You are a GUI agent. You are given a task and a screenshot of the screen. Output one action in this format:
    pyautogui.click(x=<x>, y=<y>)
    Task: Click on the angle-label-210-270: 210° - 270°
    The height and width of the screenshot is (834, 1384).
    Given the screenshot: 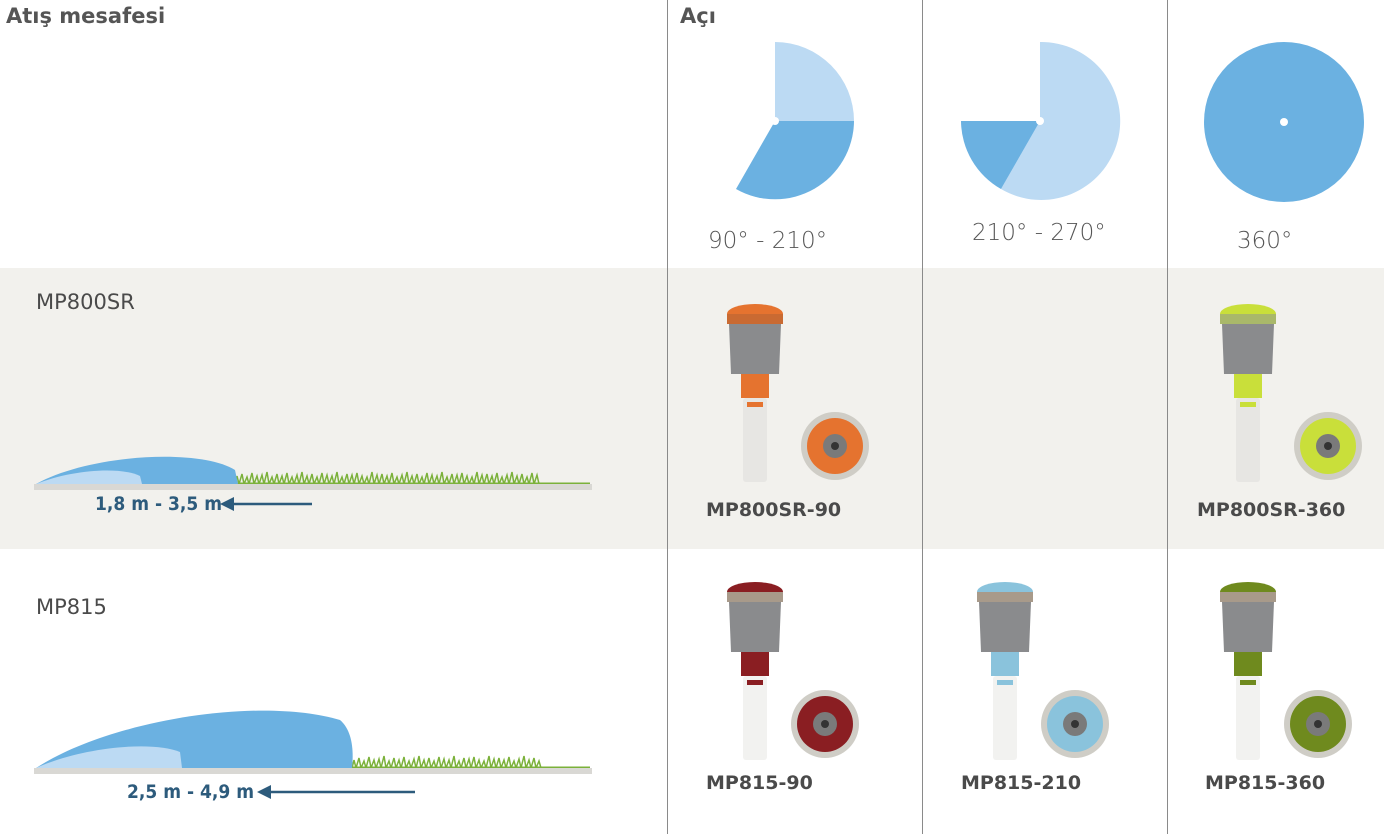 What is the action you would take?
    pyautogui.click(x=1039, y=233)
    